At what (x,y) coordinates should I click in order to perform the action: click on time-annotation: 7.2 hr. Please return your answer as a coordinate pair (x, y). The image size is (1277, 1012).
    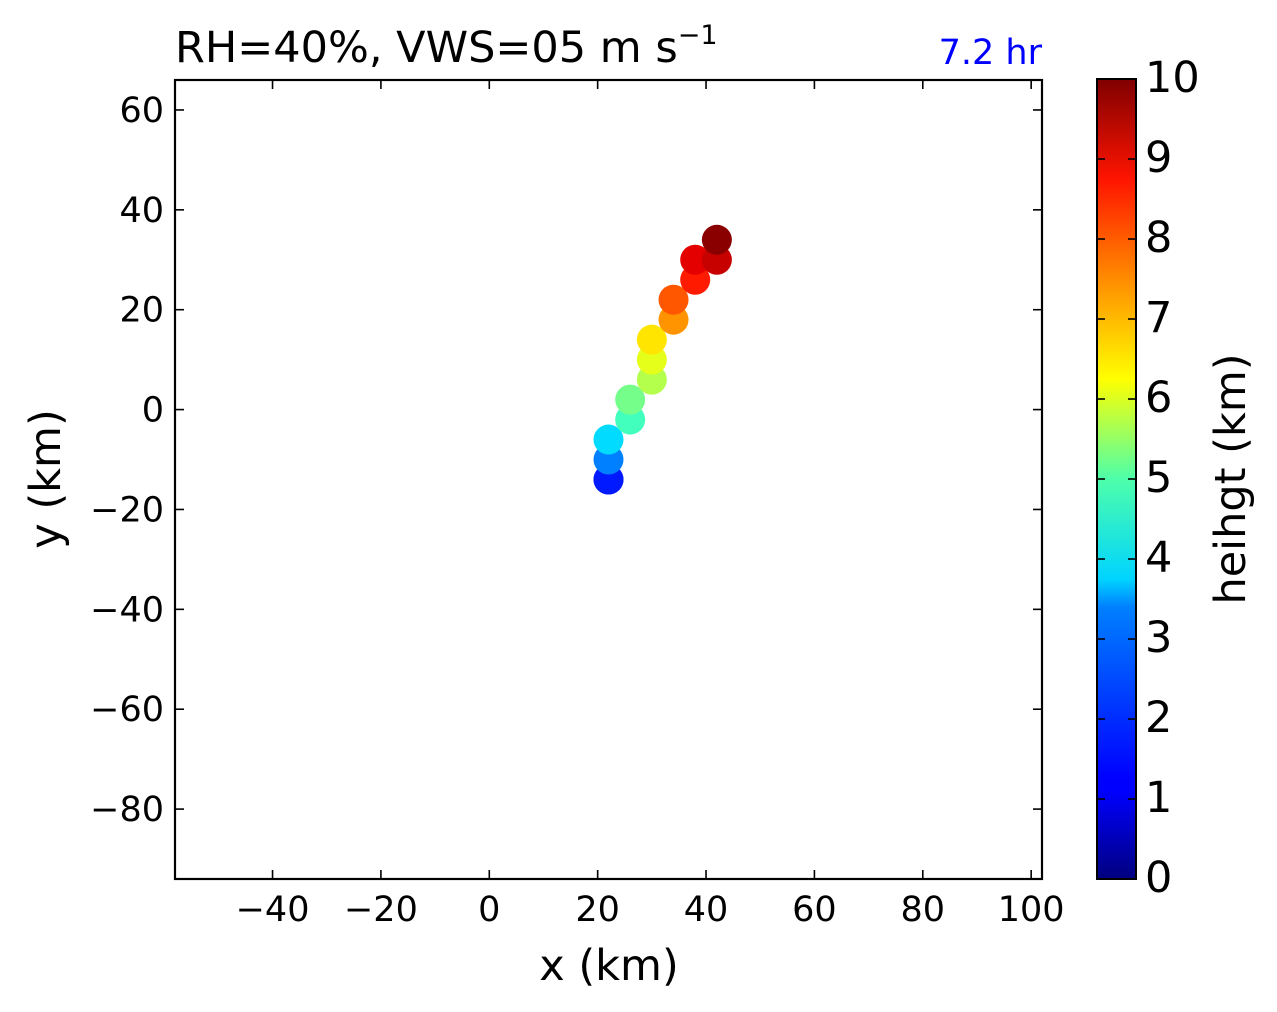
    Looking at the image, I should click on (991, 53).